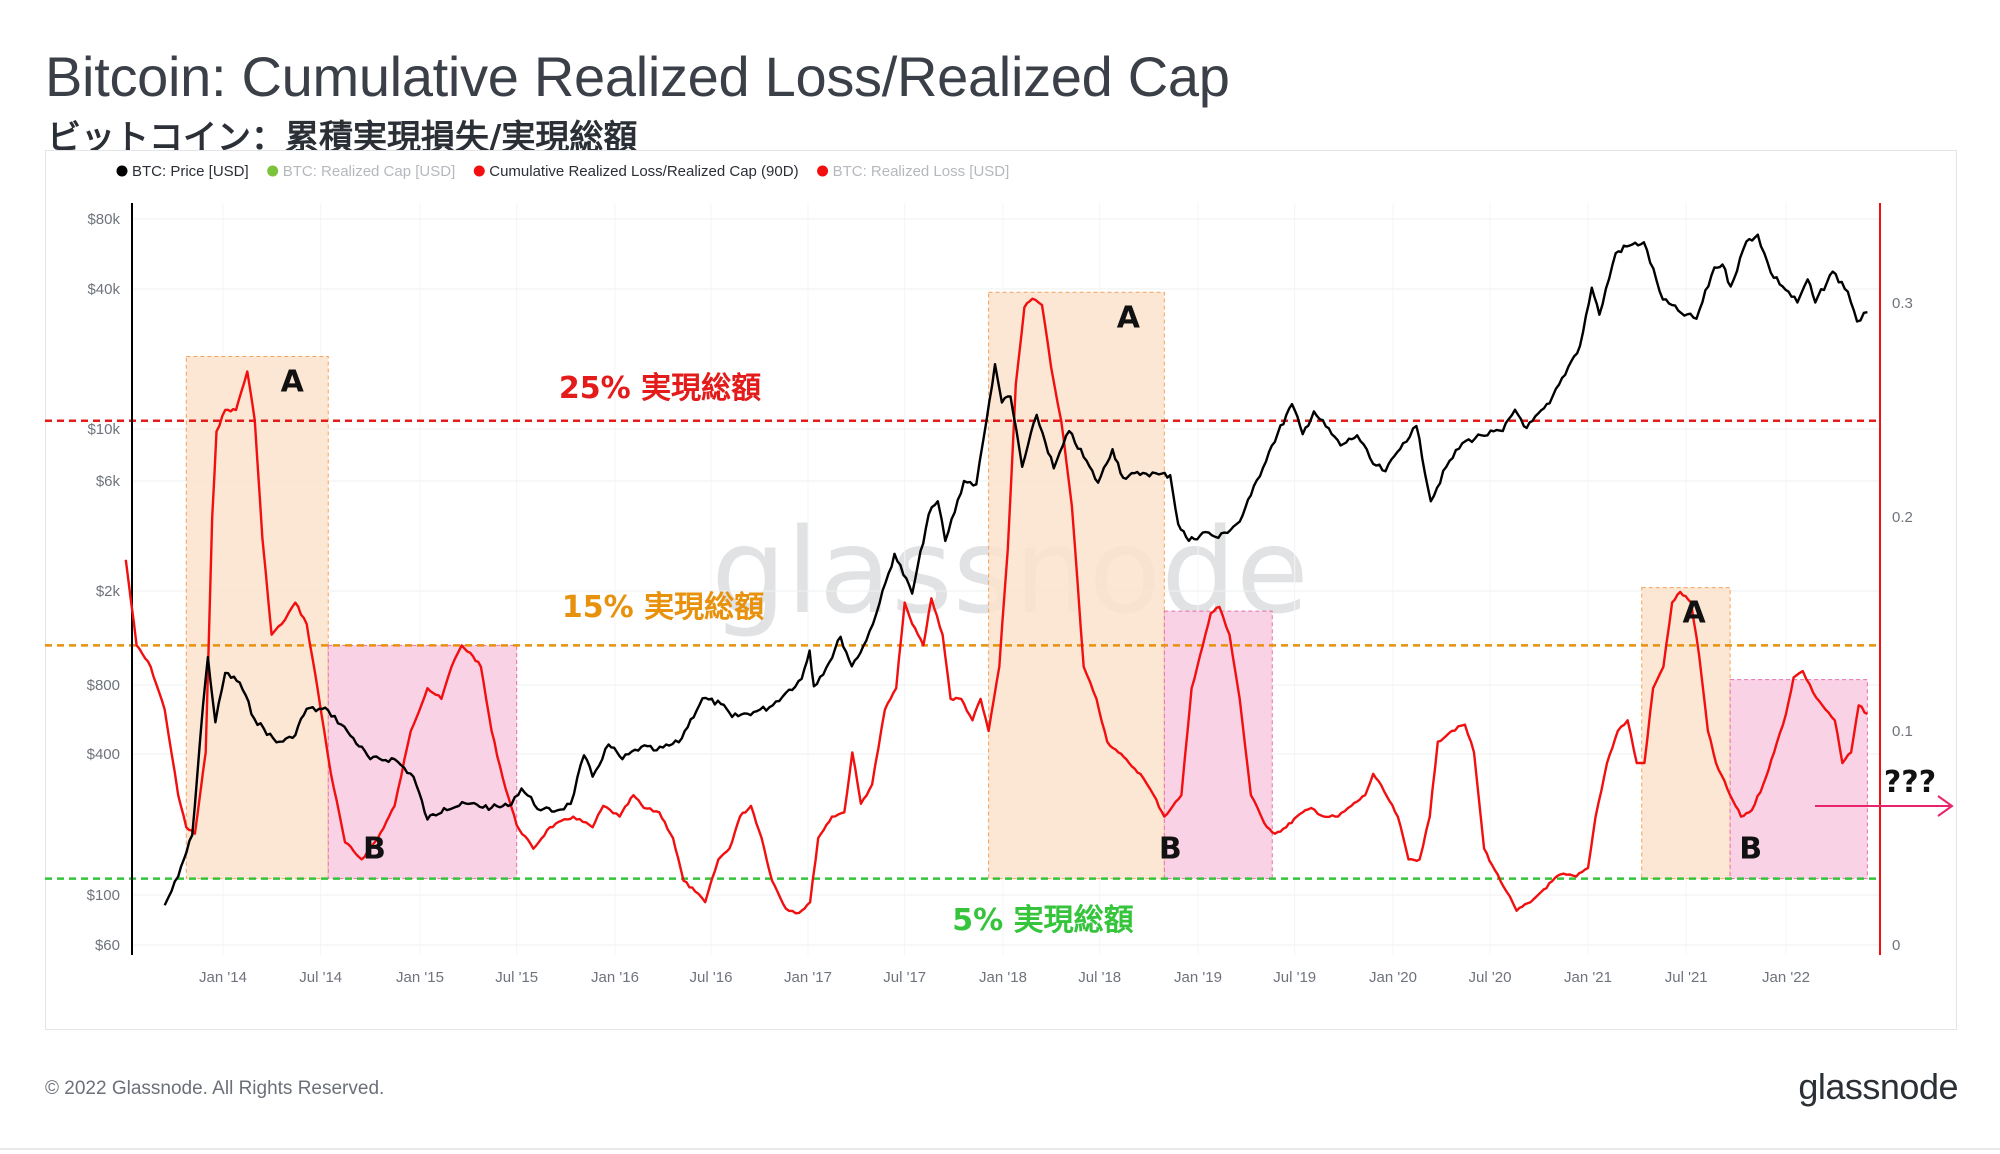  What do you see at coordinates (711, 977) in the screenshot?
I see `x-tick-label: Jul '16` at bounding box center [711, 977].